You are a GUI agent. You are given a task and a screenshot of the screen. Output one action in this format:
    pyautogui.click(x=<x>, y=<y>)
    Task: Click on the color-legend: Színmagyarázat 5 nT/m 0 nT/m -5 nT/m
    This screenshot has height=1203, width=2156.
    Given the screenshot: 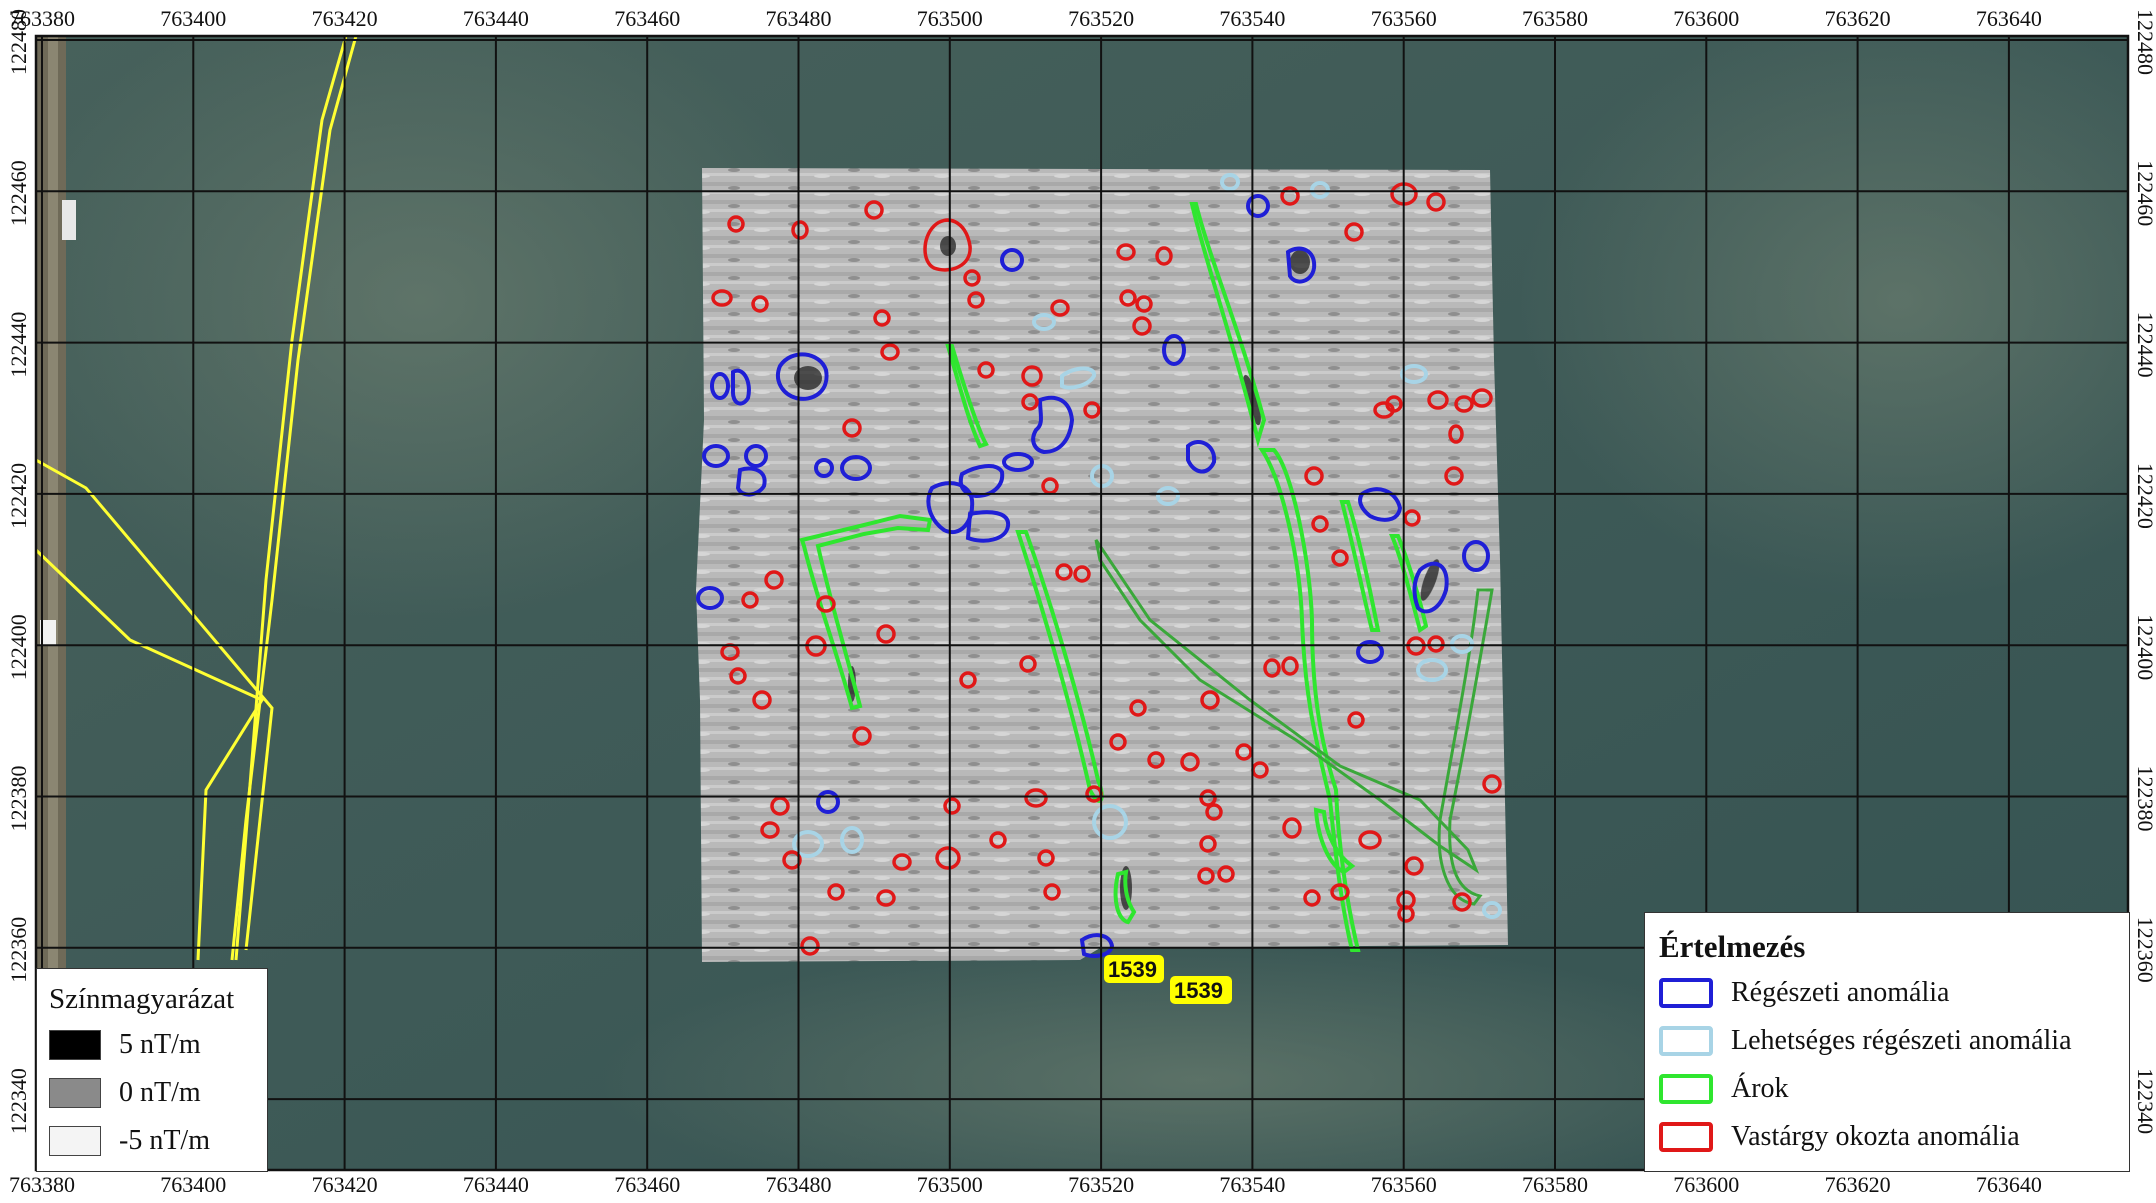 What is the action you would take?
    pyautogui.click(x=152, y=1070)
    